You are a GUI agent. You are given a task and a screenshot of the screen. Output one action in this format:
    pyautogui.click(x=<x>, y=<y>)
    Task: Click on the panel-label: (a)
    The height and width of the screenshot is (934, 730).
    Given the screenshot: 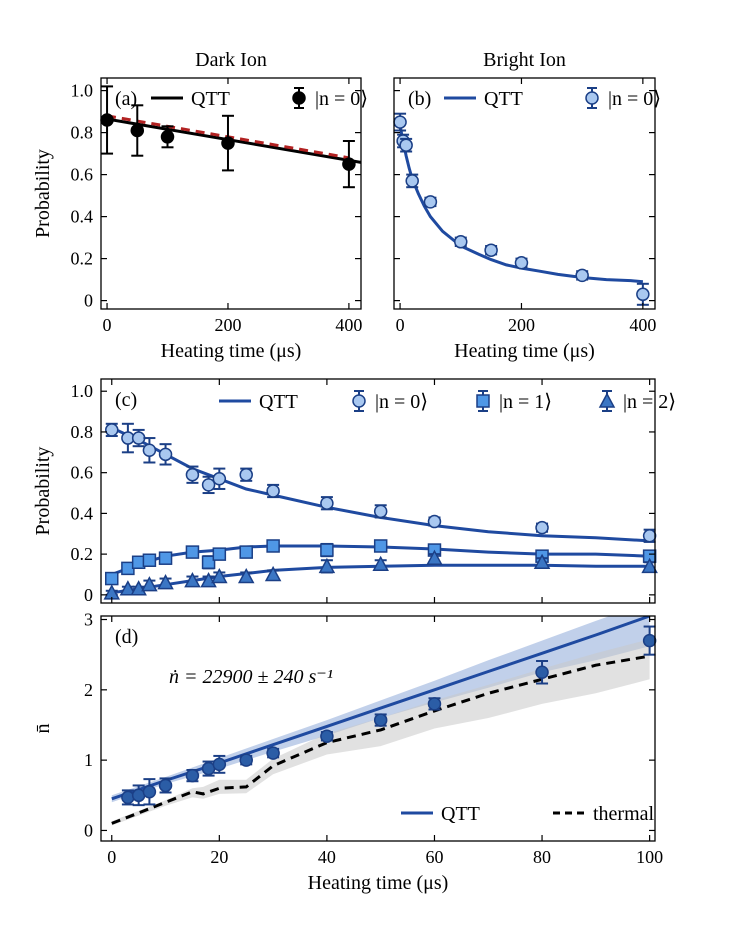 What is the action you would take?
    pyautogui.click(x=126, y=99)
    